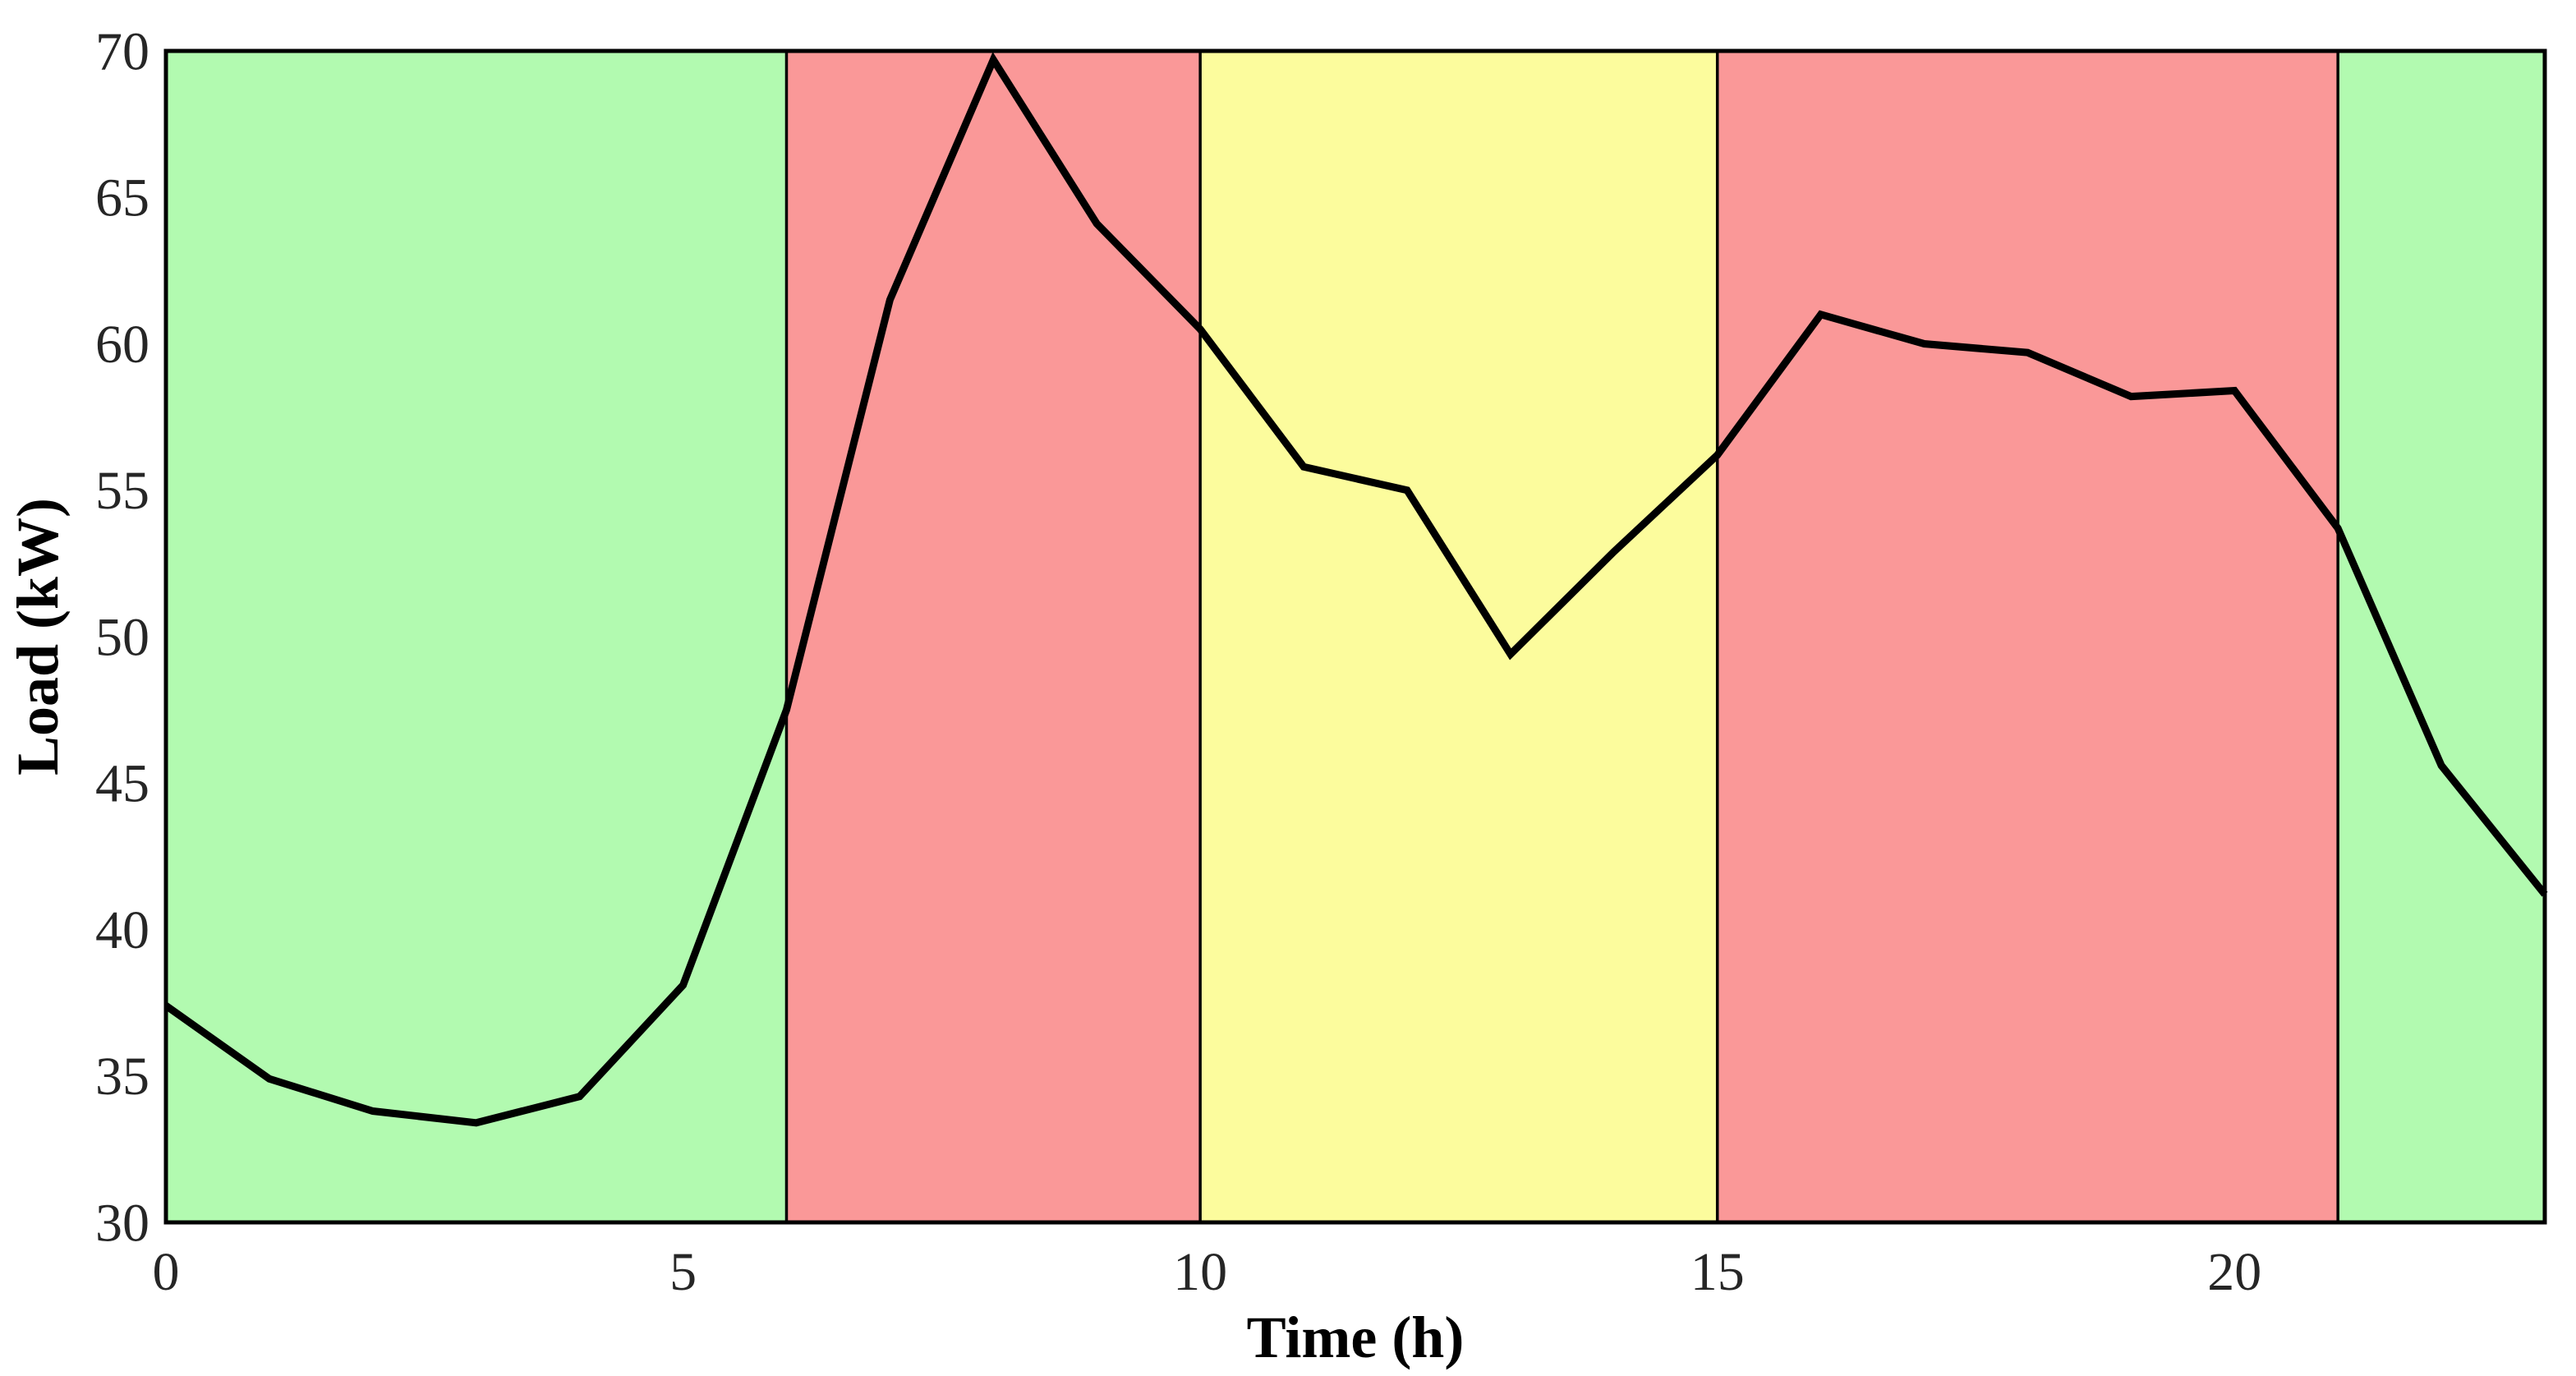 The width and height of the screenshot is (2576, 1376). What do you see at coordinates (683, 1272) in the screenshot?
I see `x-tick-label-5: 5` at bounding box center [683, 1272].